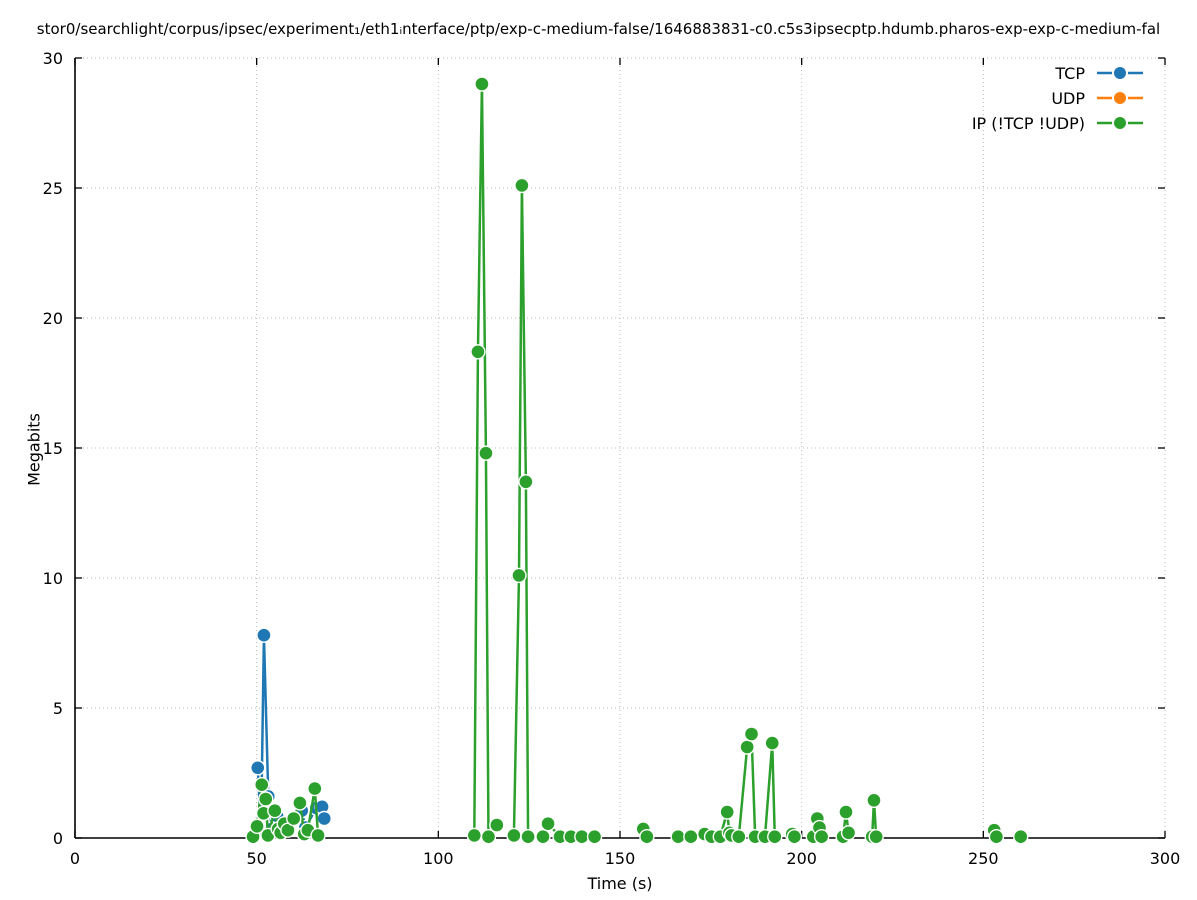 This screenshot has width=1197, height=900. What do you see at coordinates (1069, 73) in the screenshot?
I see `legend-label: TCP` at bounding box center [1069, 73].